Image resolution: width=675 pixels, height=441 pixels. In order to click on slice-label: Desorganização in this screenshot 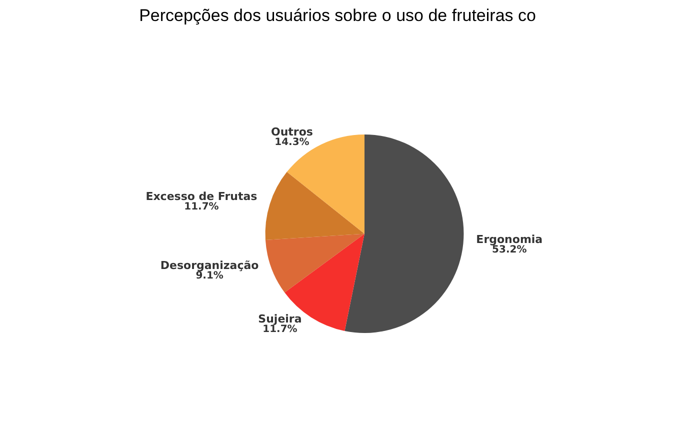, I will do `click(210, 265)`.